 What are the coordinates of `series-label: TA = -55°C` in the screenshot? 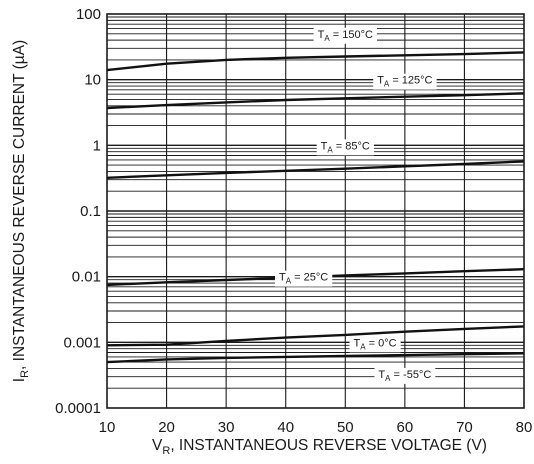 It's located at (405, 375).